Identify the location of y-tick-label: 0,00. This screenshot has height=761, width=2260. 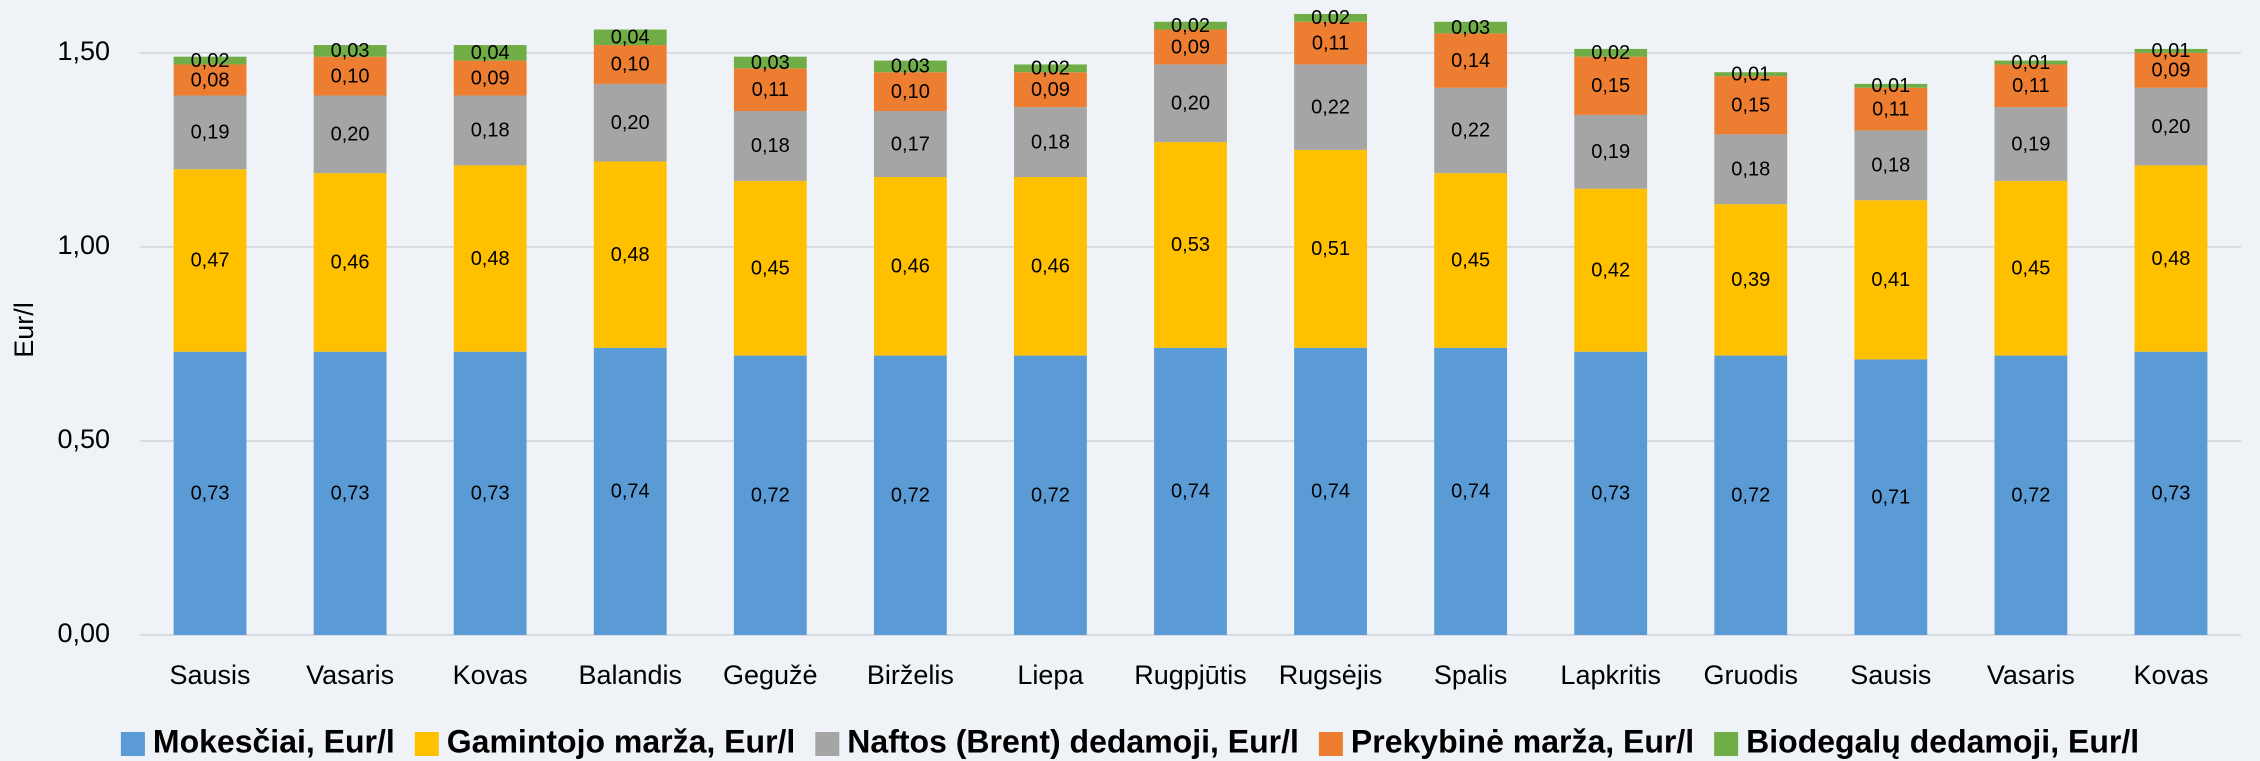
(83, 633).